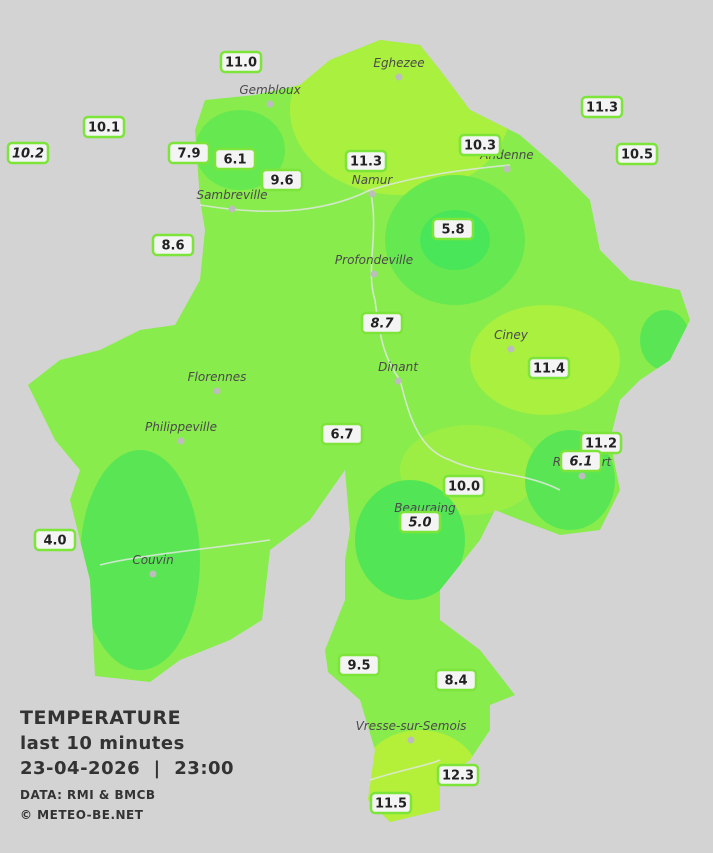 The width and height of the screenshot is (713, 853). What do you see at coordinates (511, 335) in the screenshot?
I see `town-label: Ciney` at bounding box center [511, 335].